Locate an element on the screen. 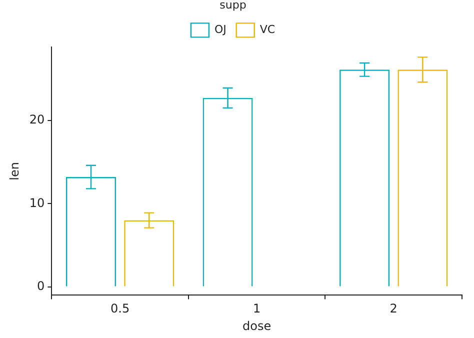 The height and width of the screenshot is (338, 474). y-axis-title: len is located at coordinates (14, 171).